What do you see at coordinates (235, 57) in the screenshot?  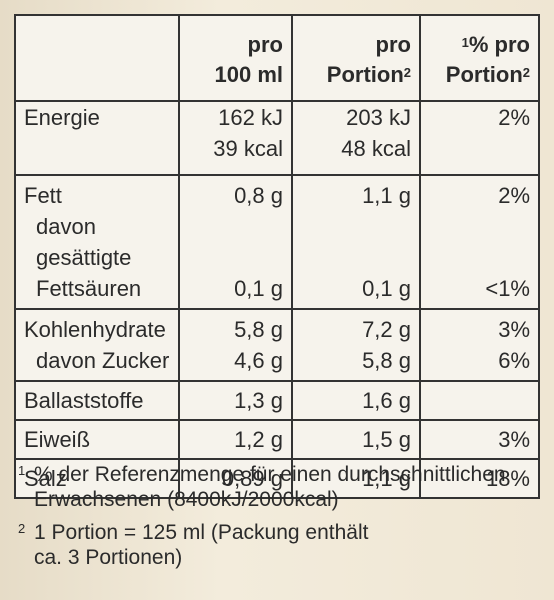 I see `header-per-100ml: pro 100 ml` at bounding box center [235, 57].